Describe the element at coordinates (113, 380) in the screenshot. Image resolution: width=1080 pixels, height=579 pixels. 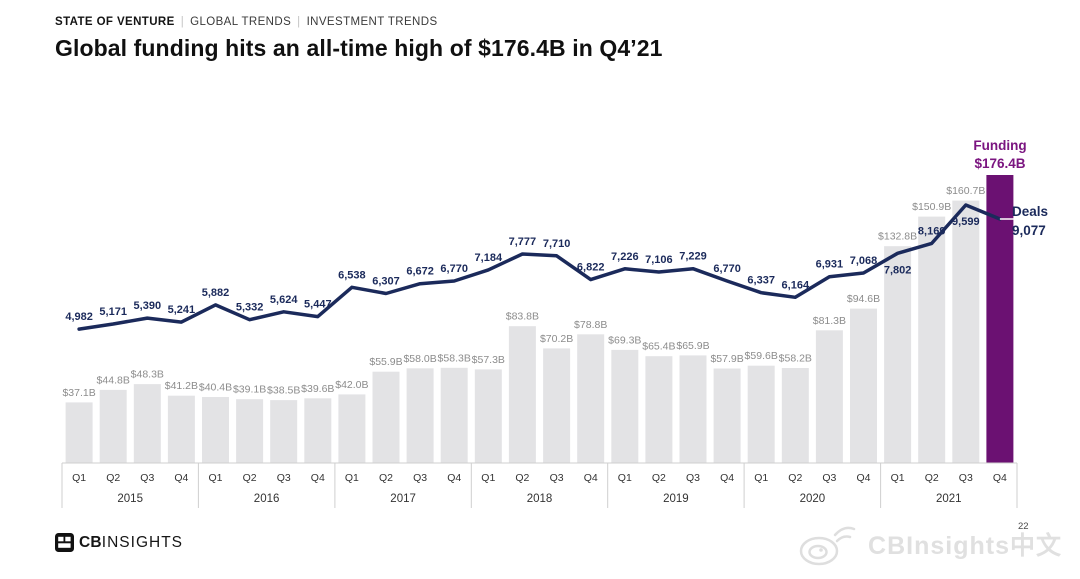
I see `funding-bar-label: $44.8B` at that location.